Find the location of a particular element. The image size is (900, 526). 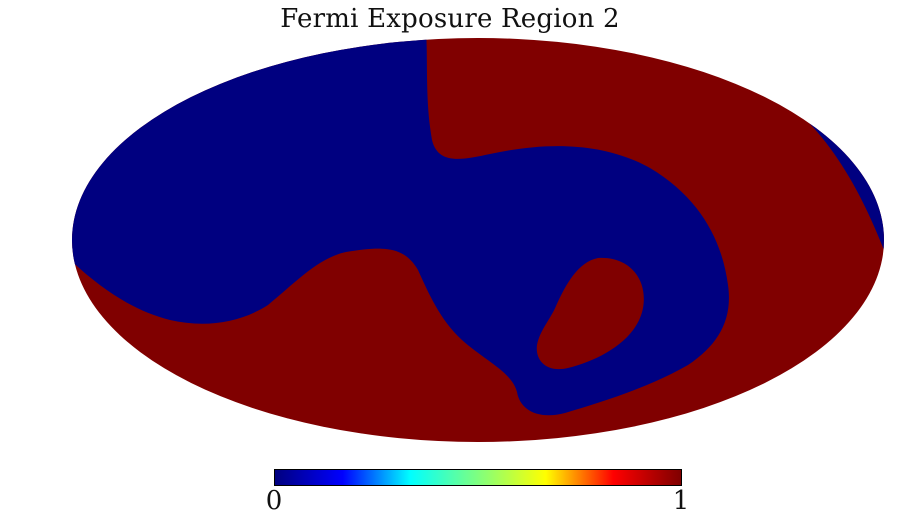

map-title: Fermi Exposure Region 2 is located at coordinates (450, 19).